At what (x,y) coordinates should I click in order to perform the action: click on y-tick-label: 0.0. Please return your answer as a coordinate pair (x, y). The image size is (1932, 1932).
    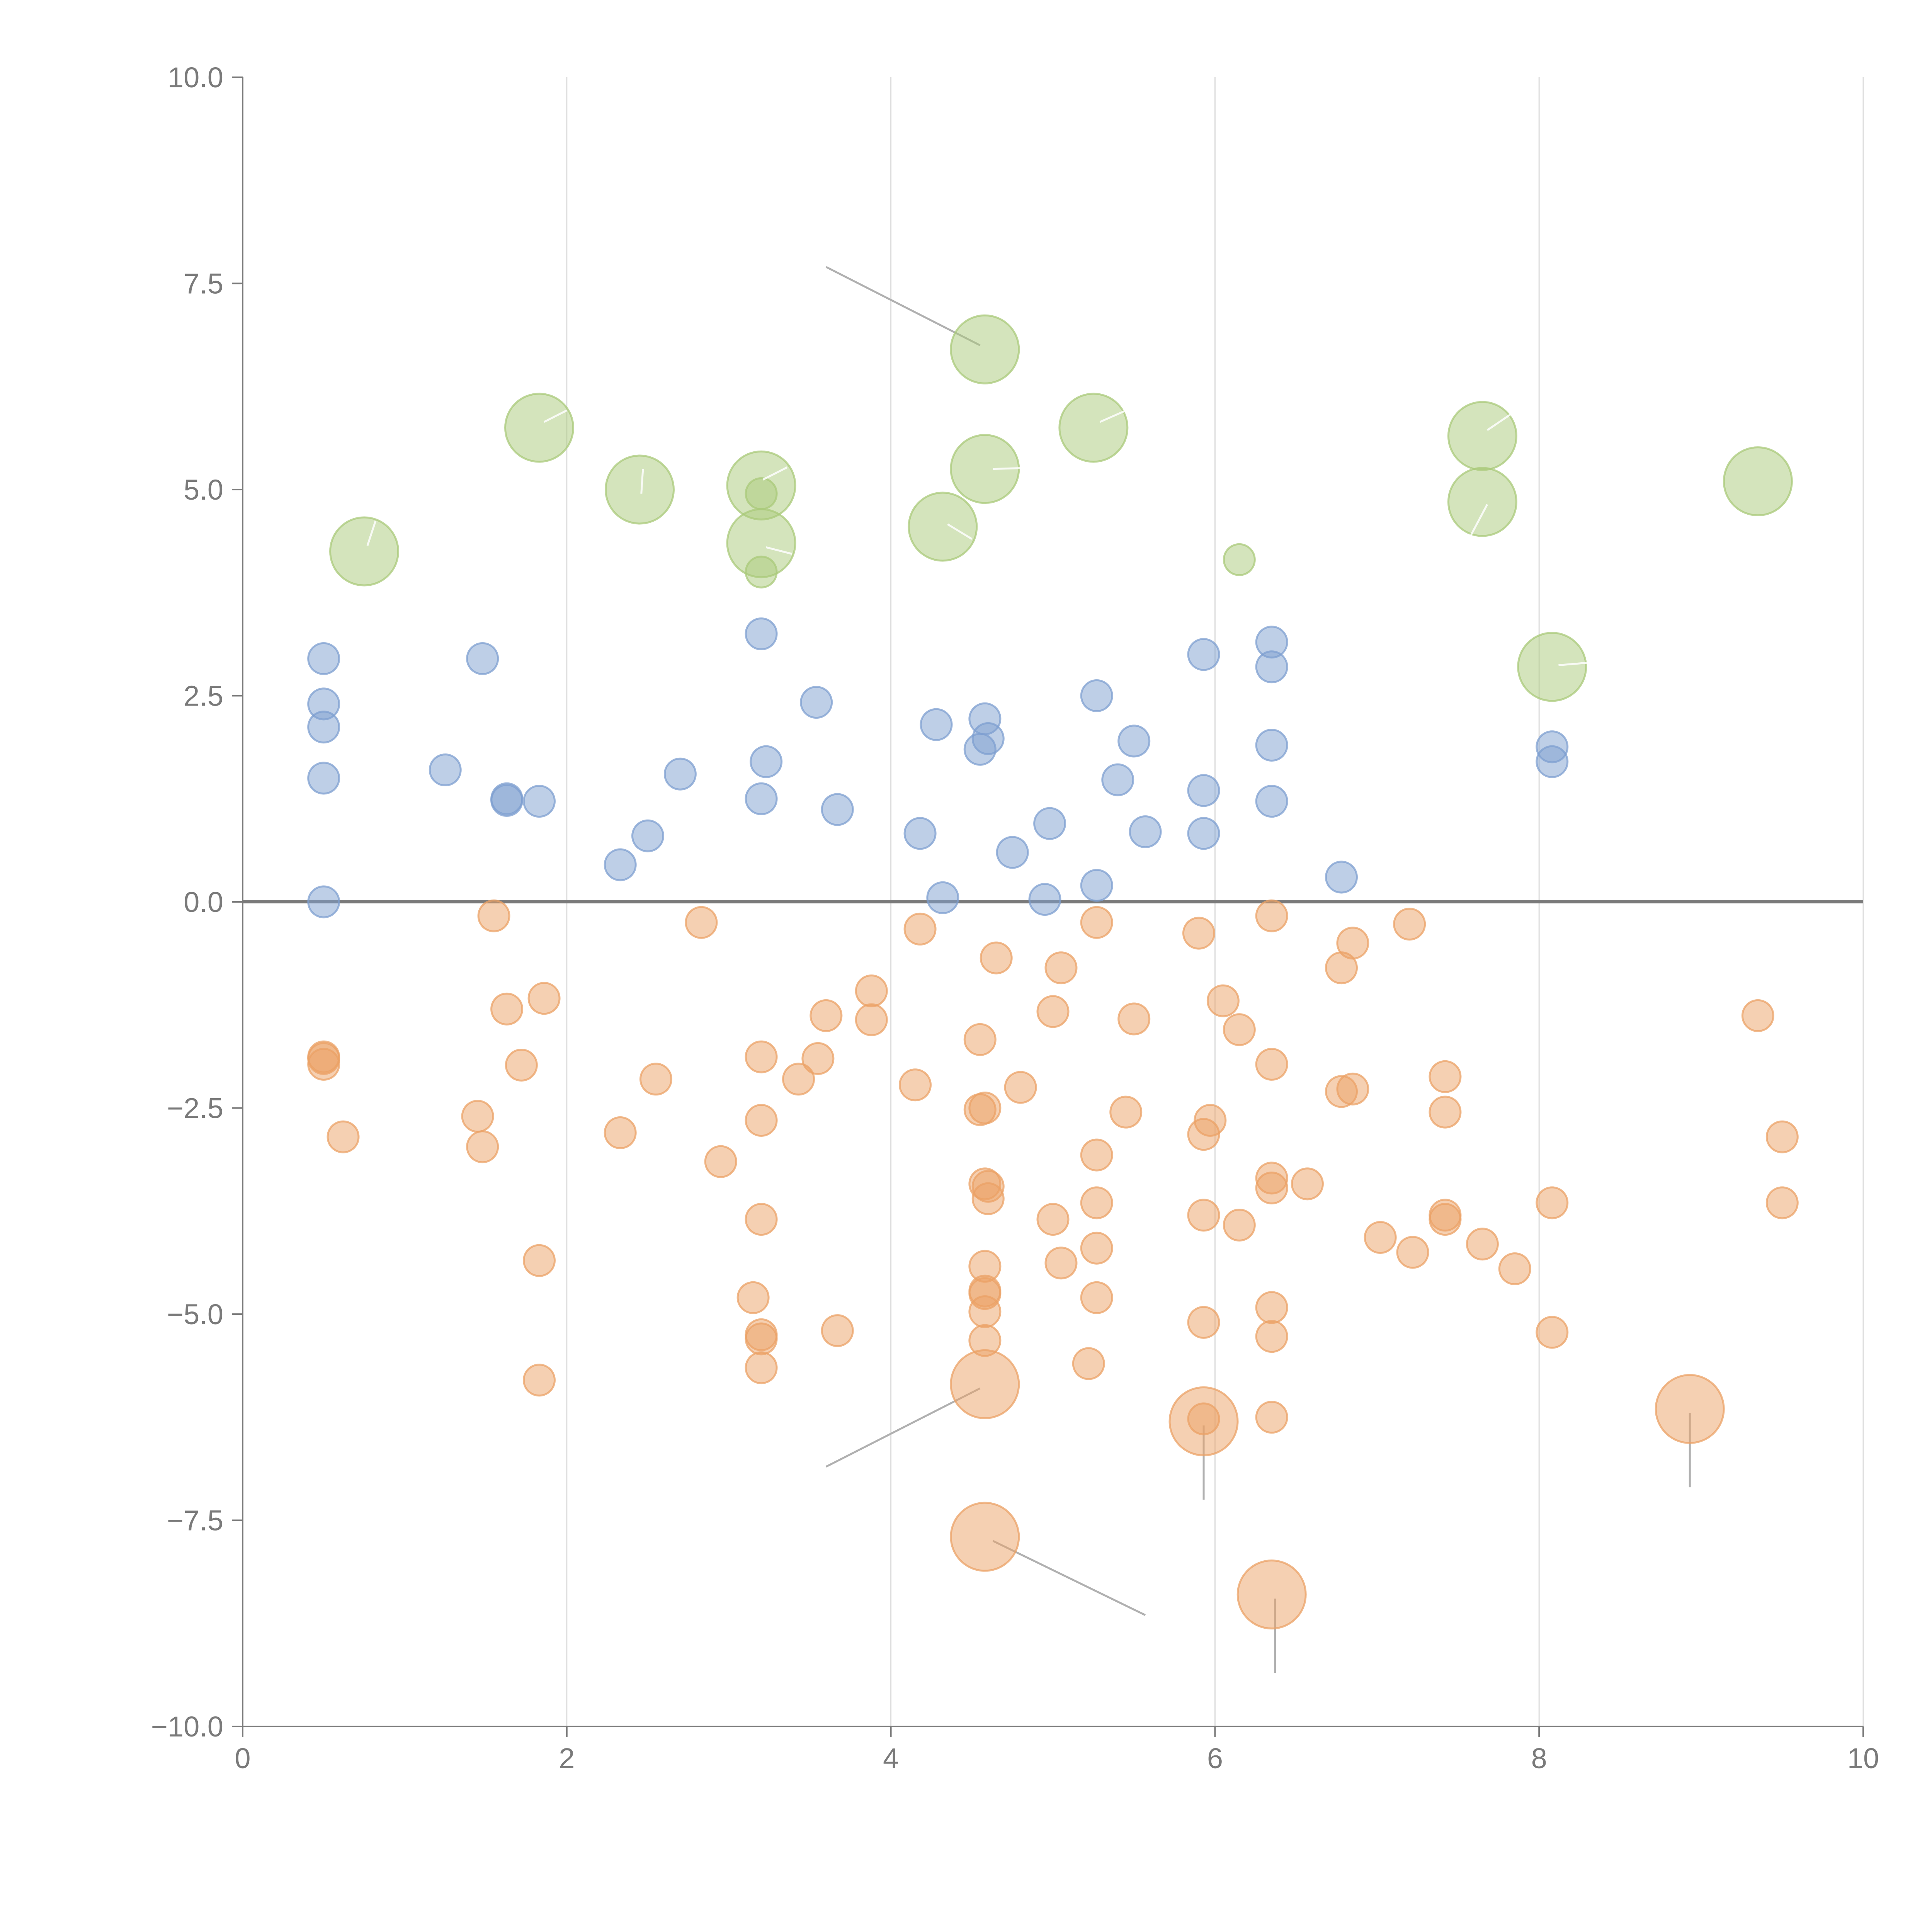
    Looking at the image, I should click on (204, 902).